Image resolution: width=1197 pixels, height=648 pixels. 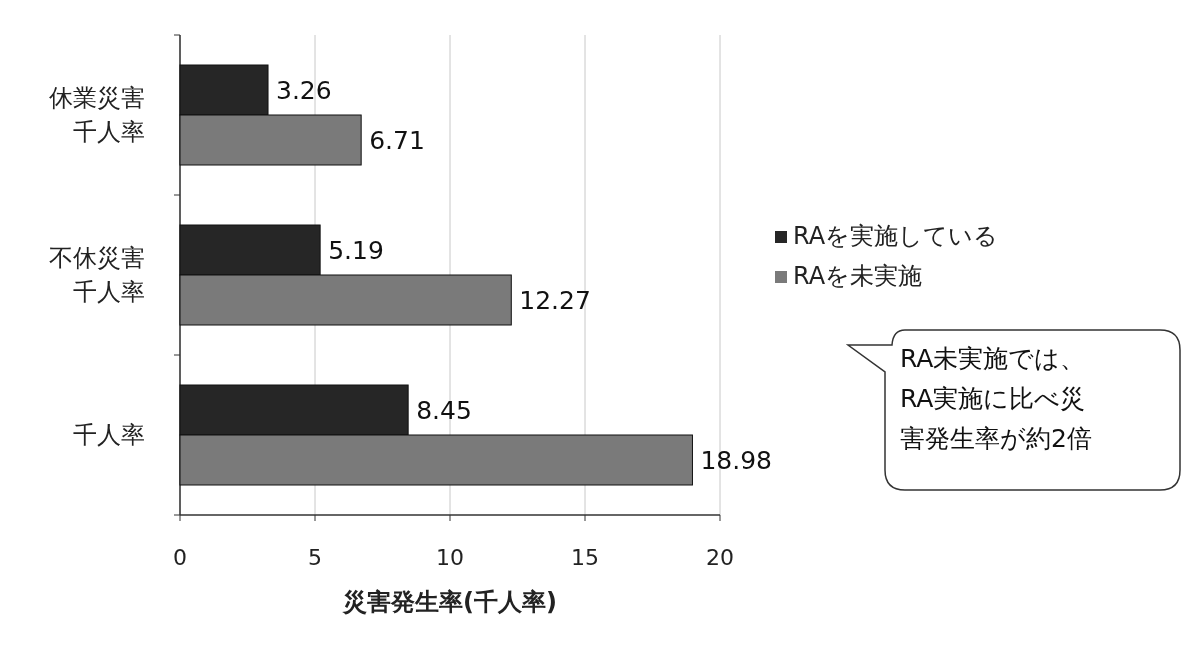 What do you see at coordinates (896, 236) in the screenshot?
I see `legend-label: RAを実施している` at bounding box center [896, 236].